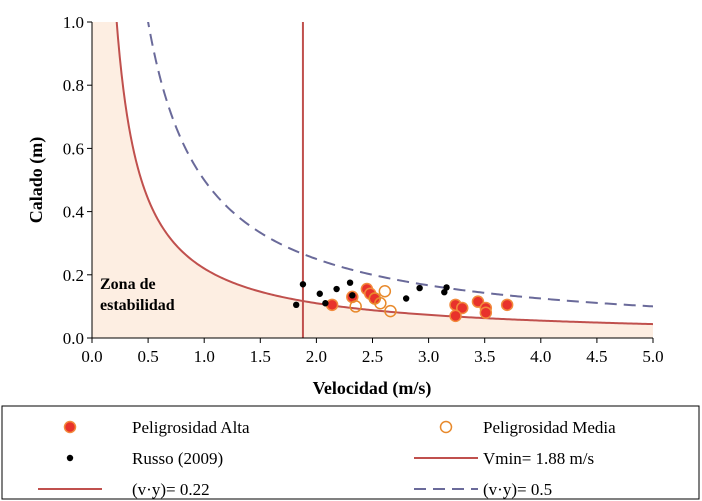 Image resolution: width=702 pixels, height=501 pixels. Describe the element at coordinates (73, 275) in the screenshot. I see `y-tick-label: 0.2` at that location.